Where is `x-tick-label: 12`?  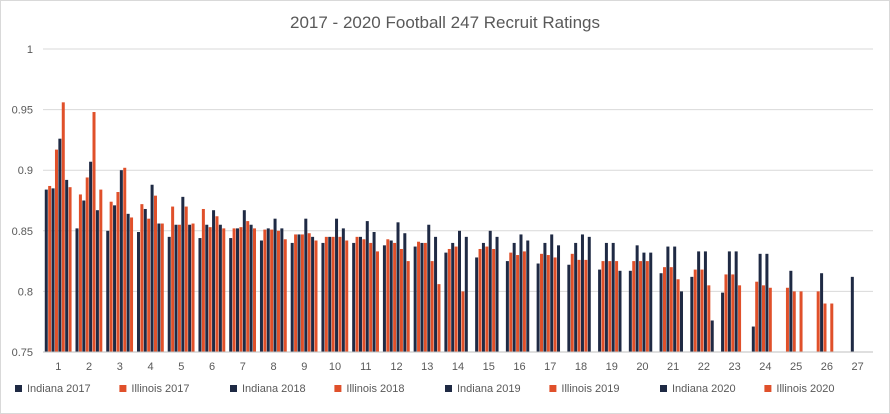
x-tick-label: 12 is located at coordinates (396, 367).